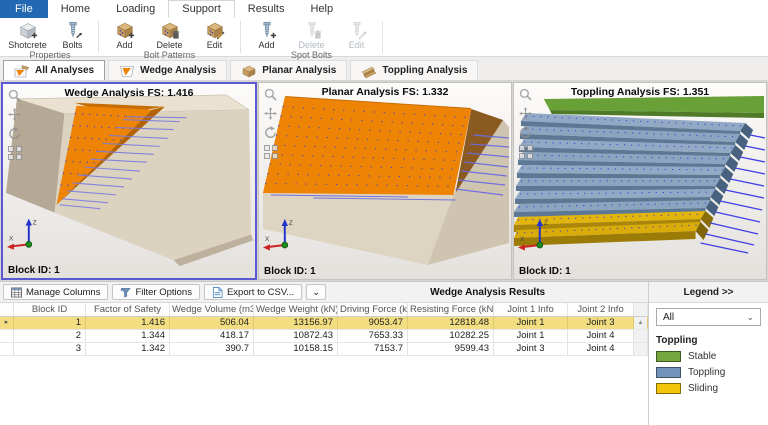 Image resolution: width=768 pixels, height=425 pixels. Describe the element at coordinates (24, 9) in the screenshot. I see `tab-file: File` at that location.